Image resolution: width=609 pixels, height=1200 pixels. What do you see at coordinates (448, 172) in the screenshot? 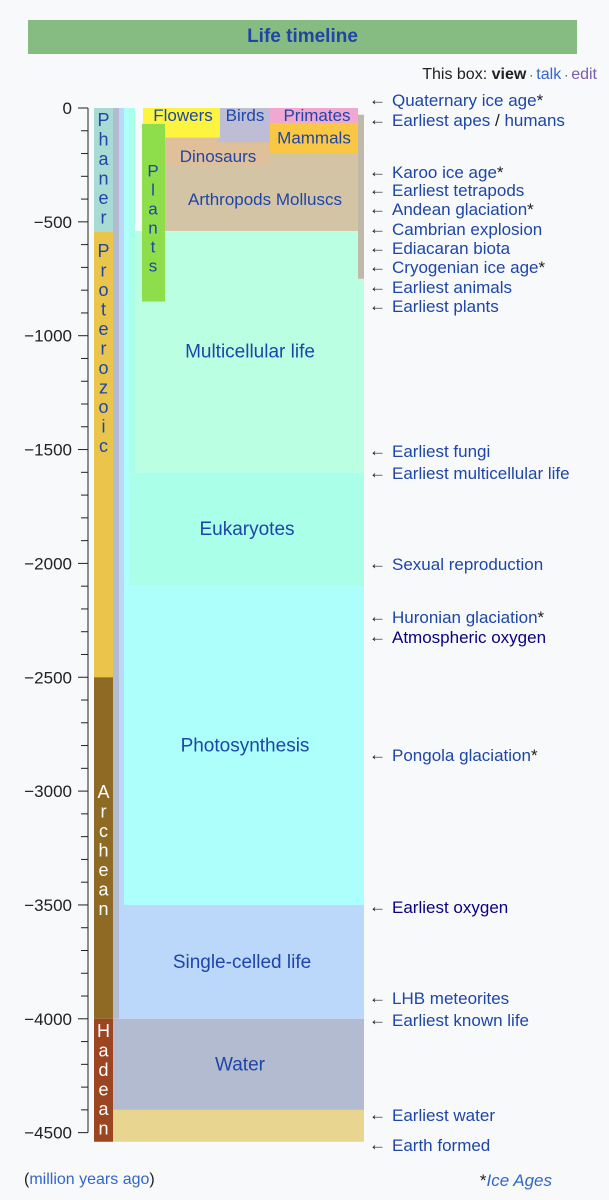
I see `event-karoo-ice-age: Karoo ice age*` at bounding box center [448, 172].